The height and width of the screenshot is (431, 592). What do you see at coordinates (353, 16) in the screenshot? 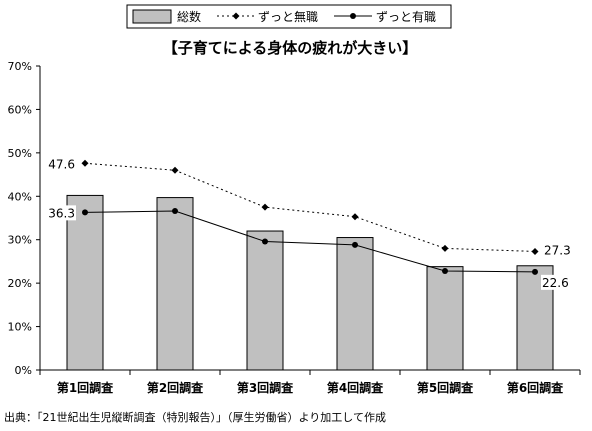
I see `legend-marker-zutto-yushoku` at bounding box center [353, 16].